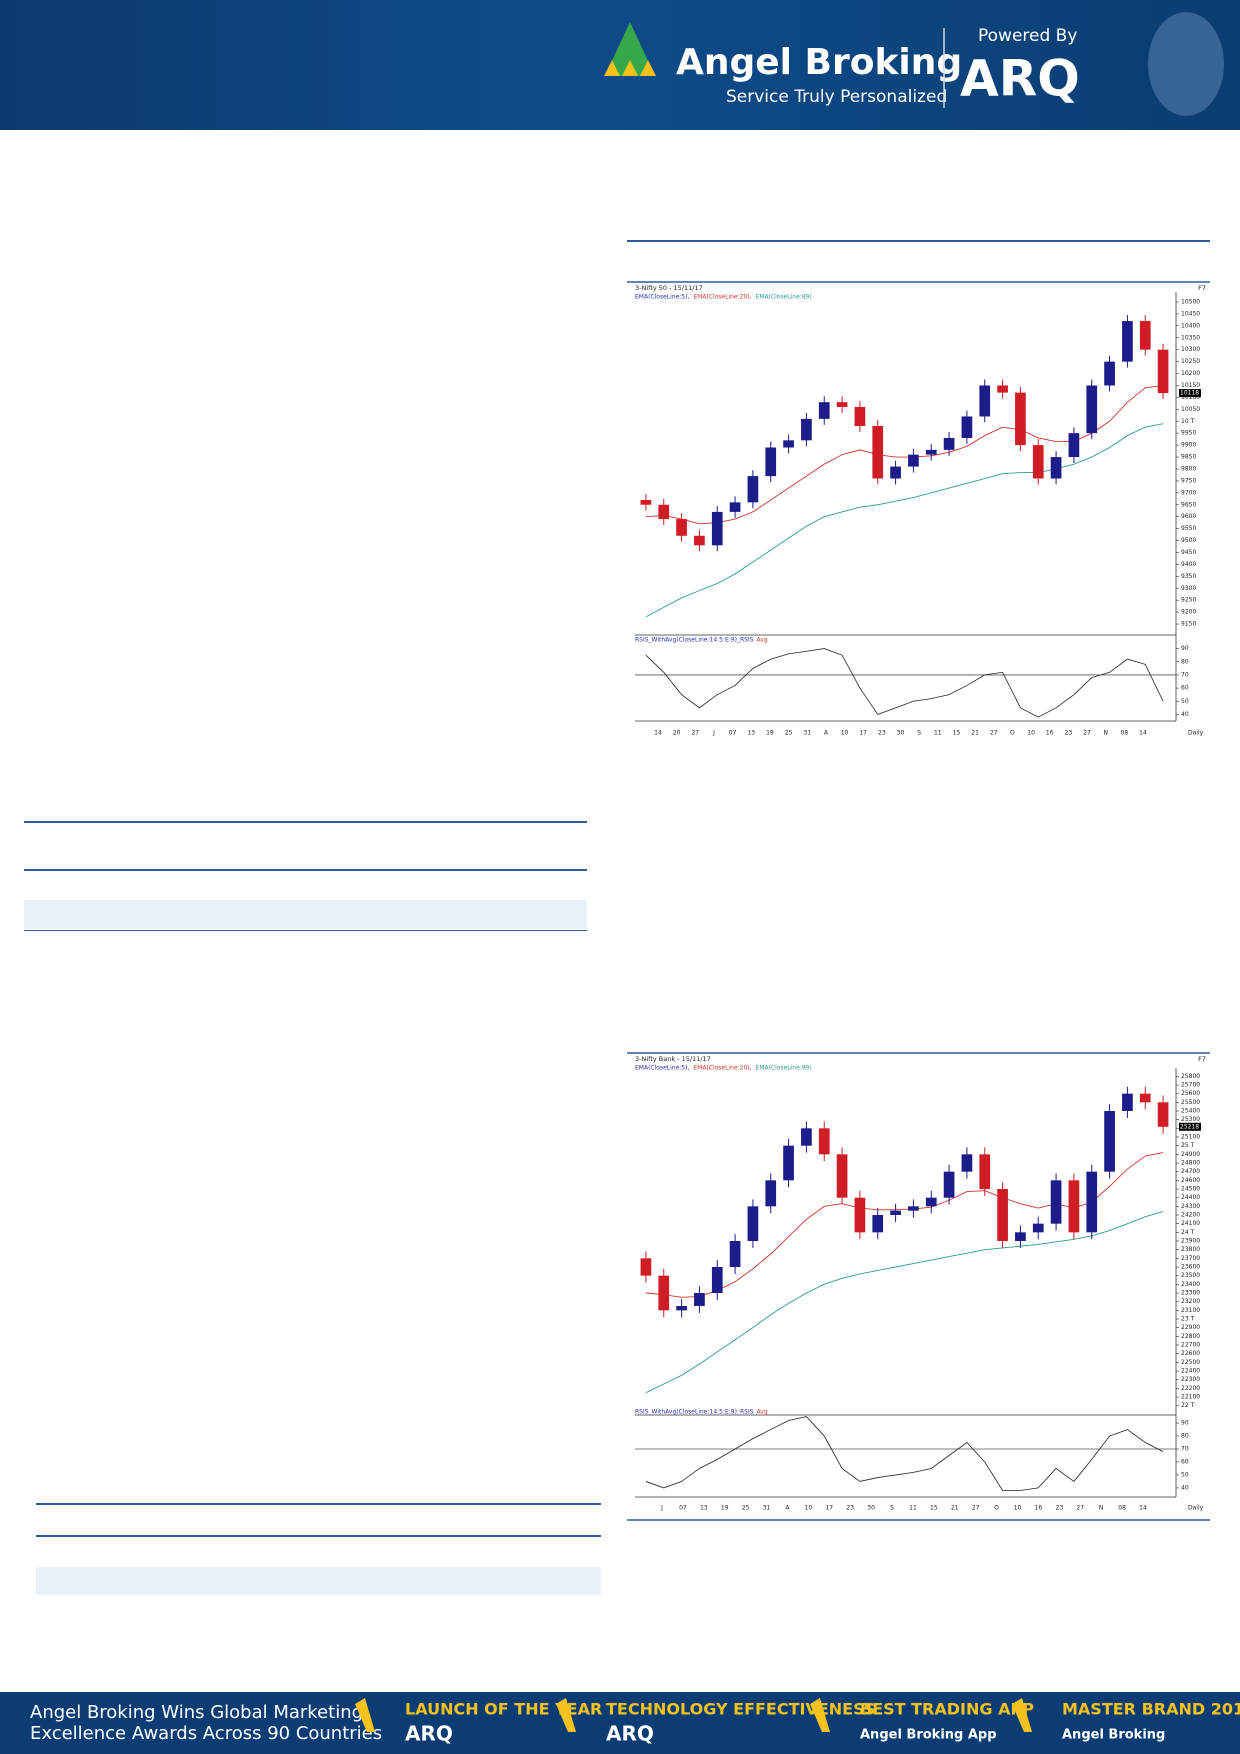  I want to click on y-tick-label: 10200, so click(1190, 373).